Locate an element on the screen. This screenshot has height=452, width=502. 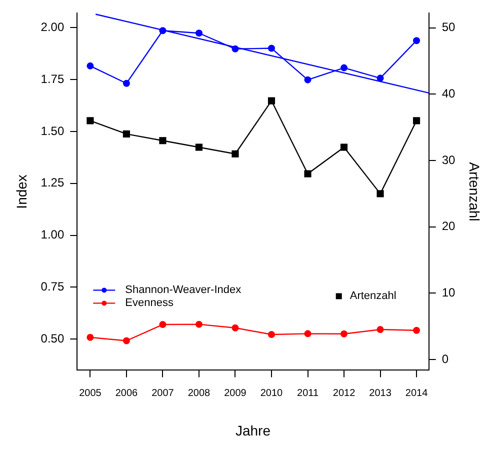
x-tick-label: 2008 is located at coordinates (199, 393).